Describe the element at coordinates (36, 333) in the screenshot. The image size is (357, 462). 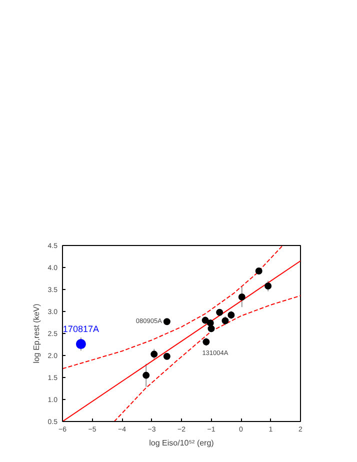
I see `y-axis-title: log Ep,rest (keV)` at that location.